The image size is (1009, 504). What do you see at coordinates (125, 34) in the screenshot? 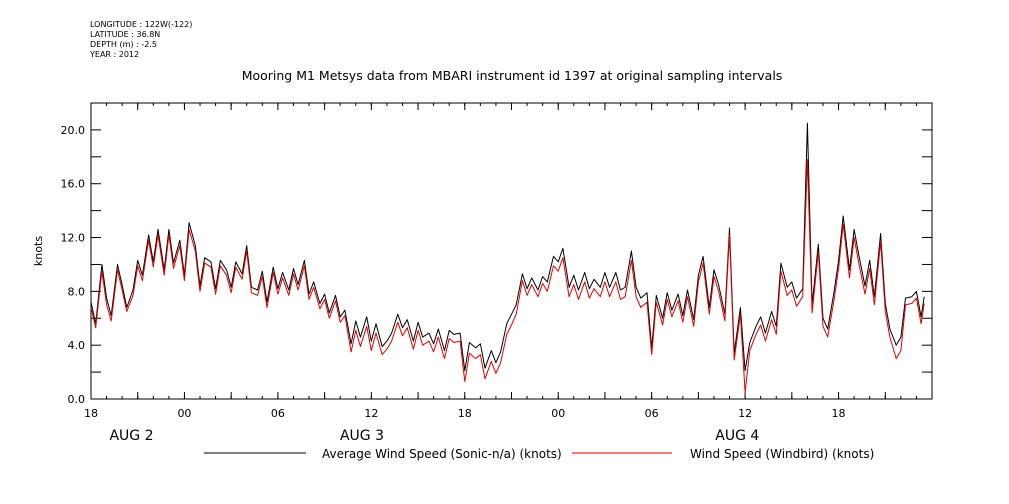
I see `latitude-text: LATITUDE : 36.8N` at bounding box center [125, 34].